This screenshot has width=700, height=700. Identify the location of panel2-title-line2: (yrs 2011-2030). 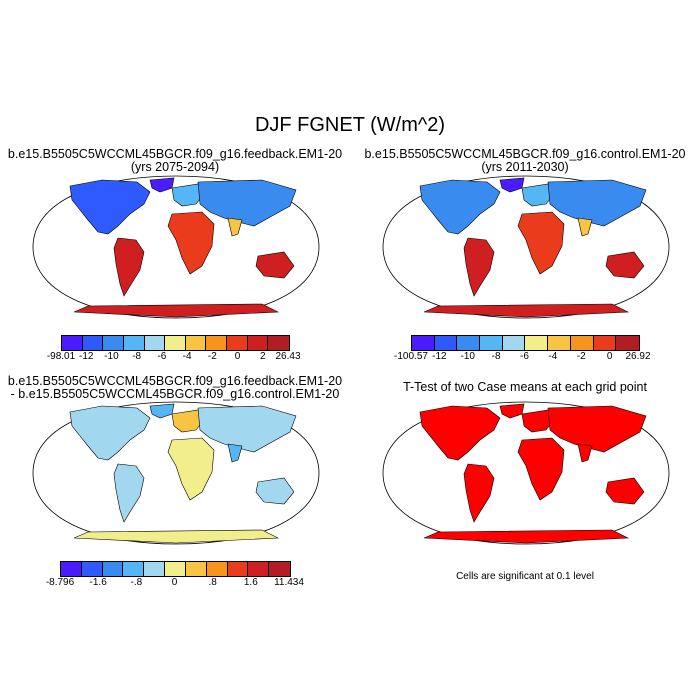
(525, 167).